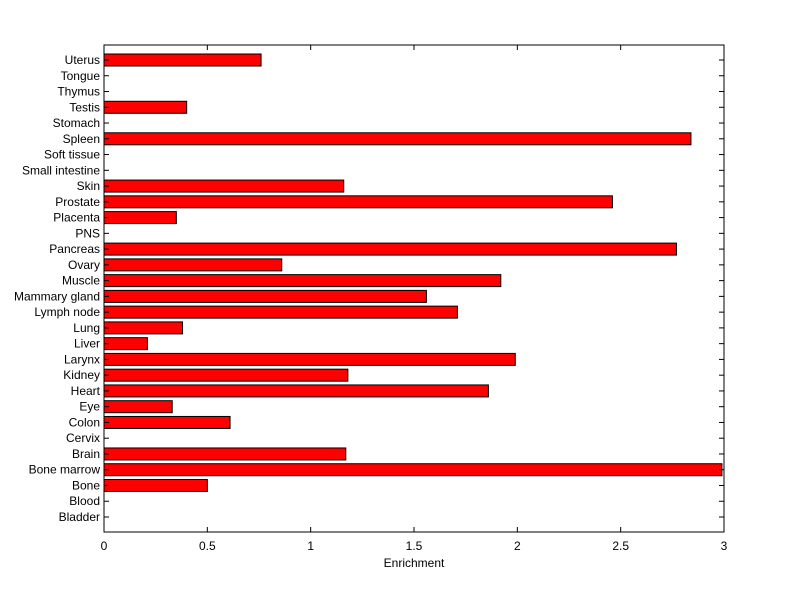  What do you see at coordinates (76, 123) in the screenshot?
I see `y-tick-label: Stomach` at bounding box center [76, 123].